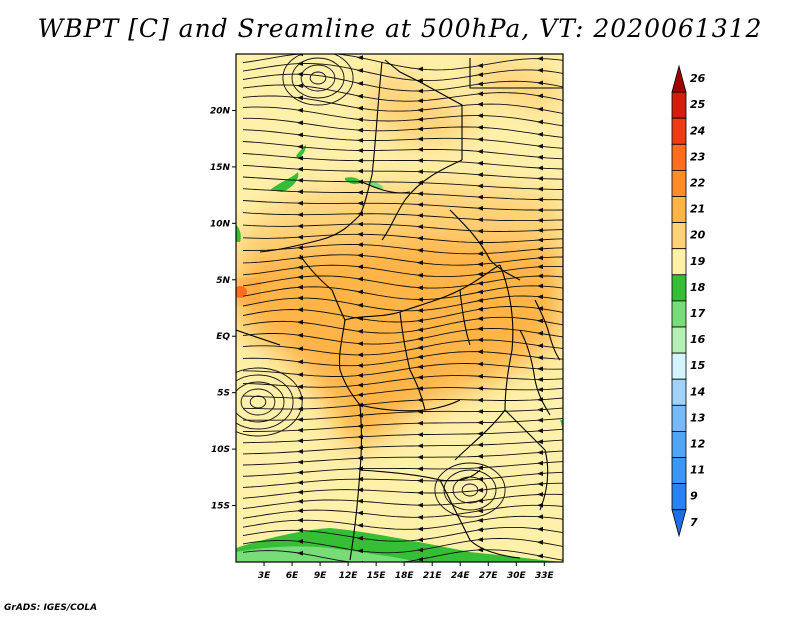 The width and height of the screenshot is (800, 618). I want to click on lon-label: 12E, so click(349, 576).